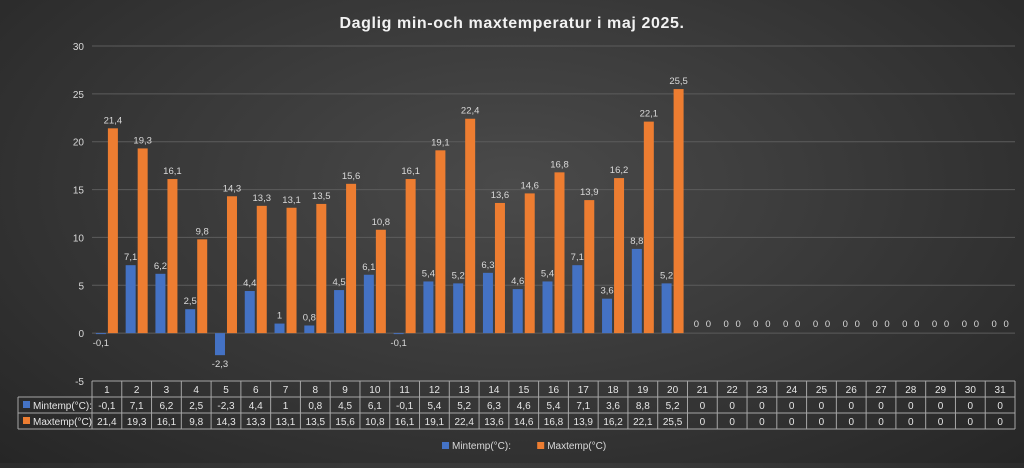 The width and height of the screenshot is (1024, 468). I want to click on data-label: 22,1, so click(649, 114).